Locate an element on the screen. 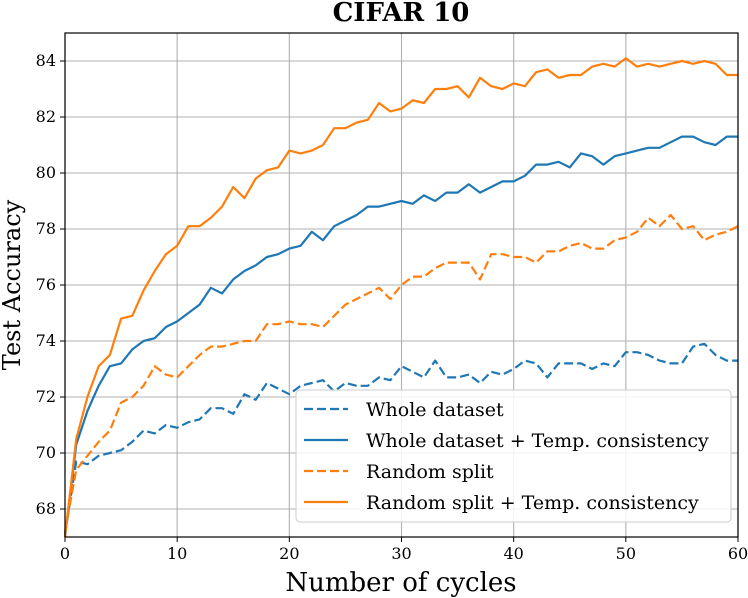 The height and width of the screenshot is (598, 748). y-tick-label: 74 is located at coordinates (46, 340).